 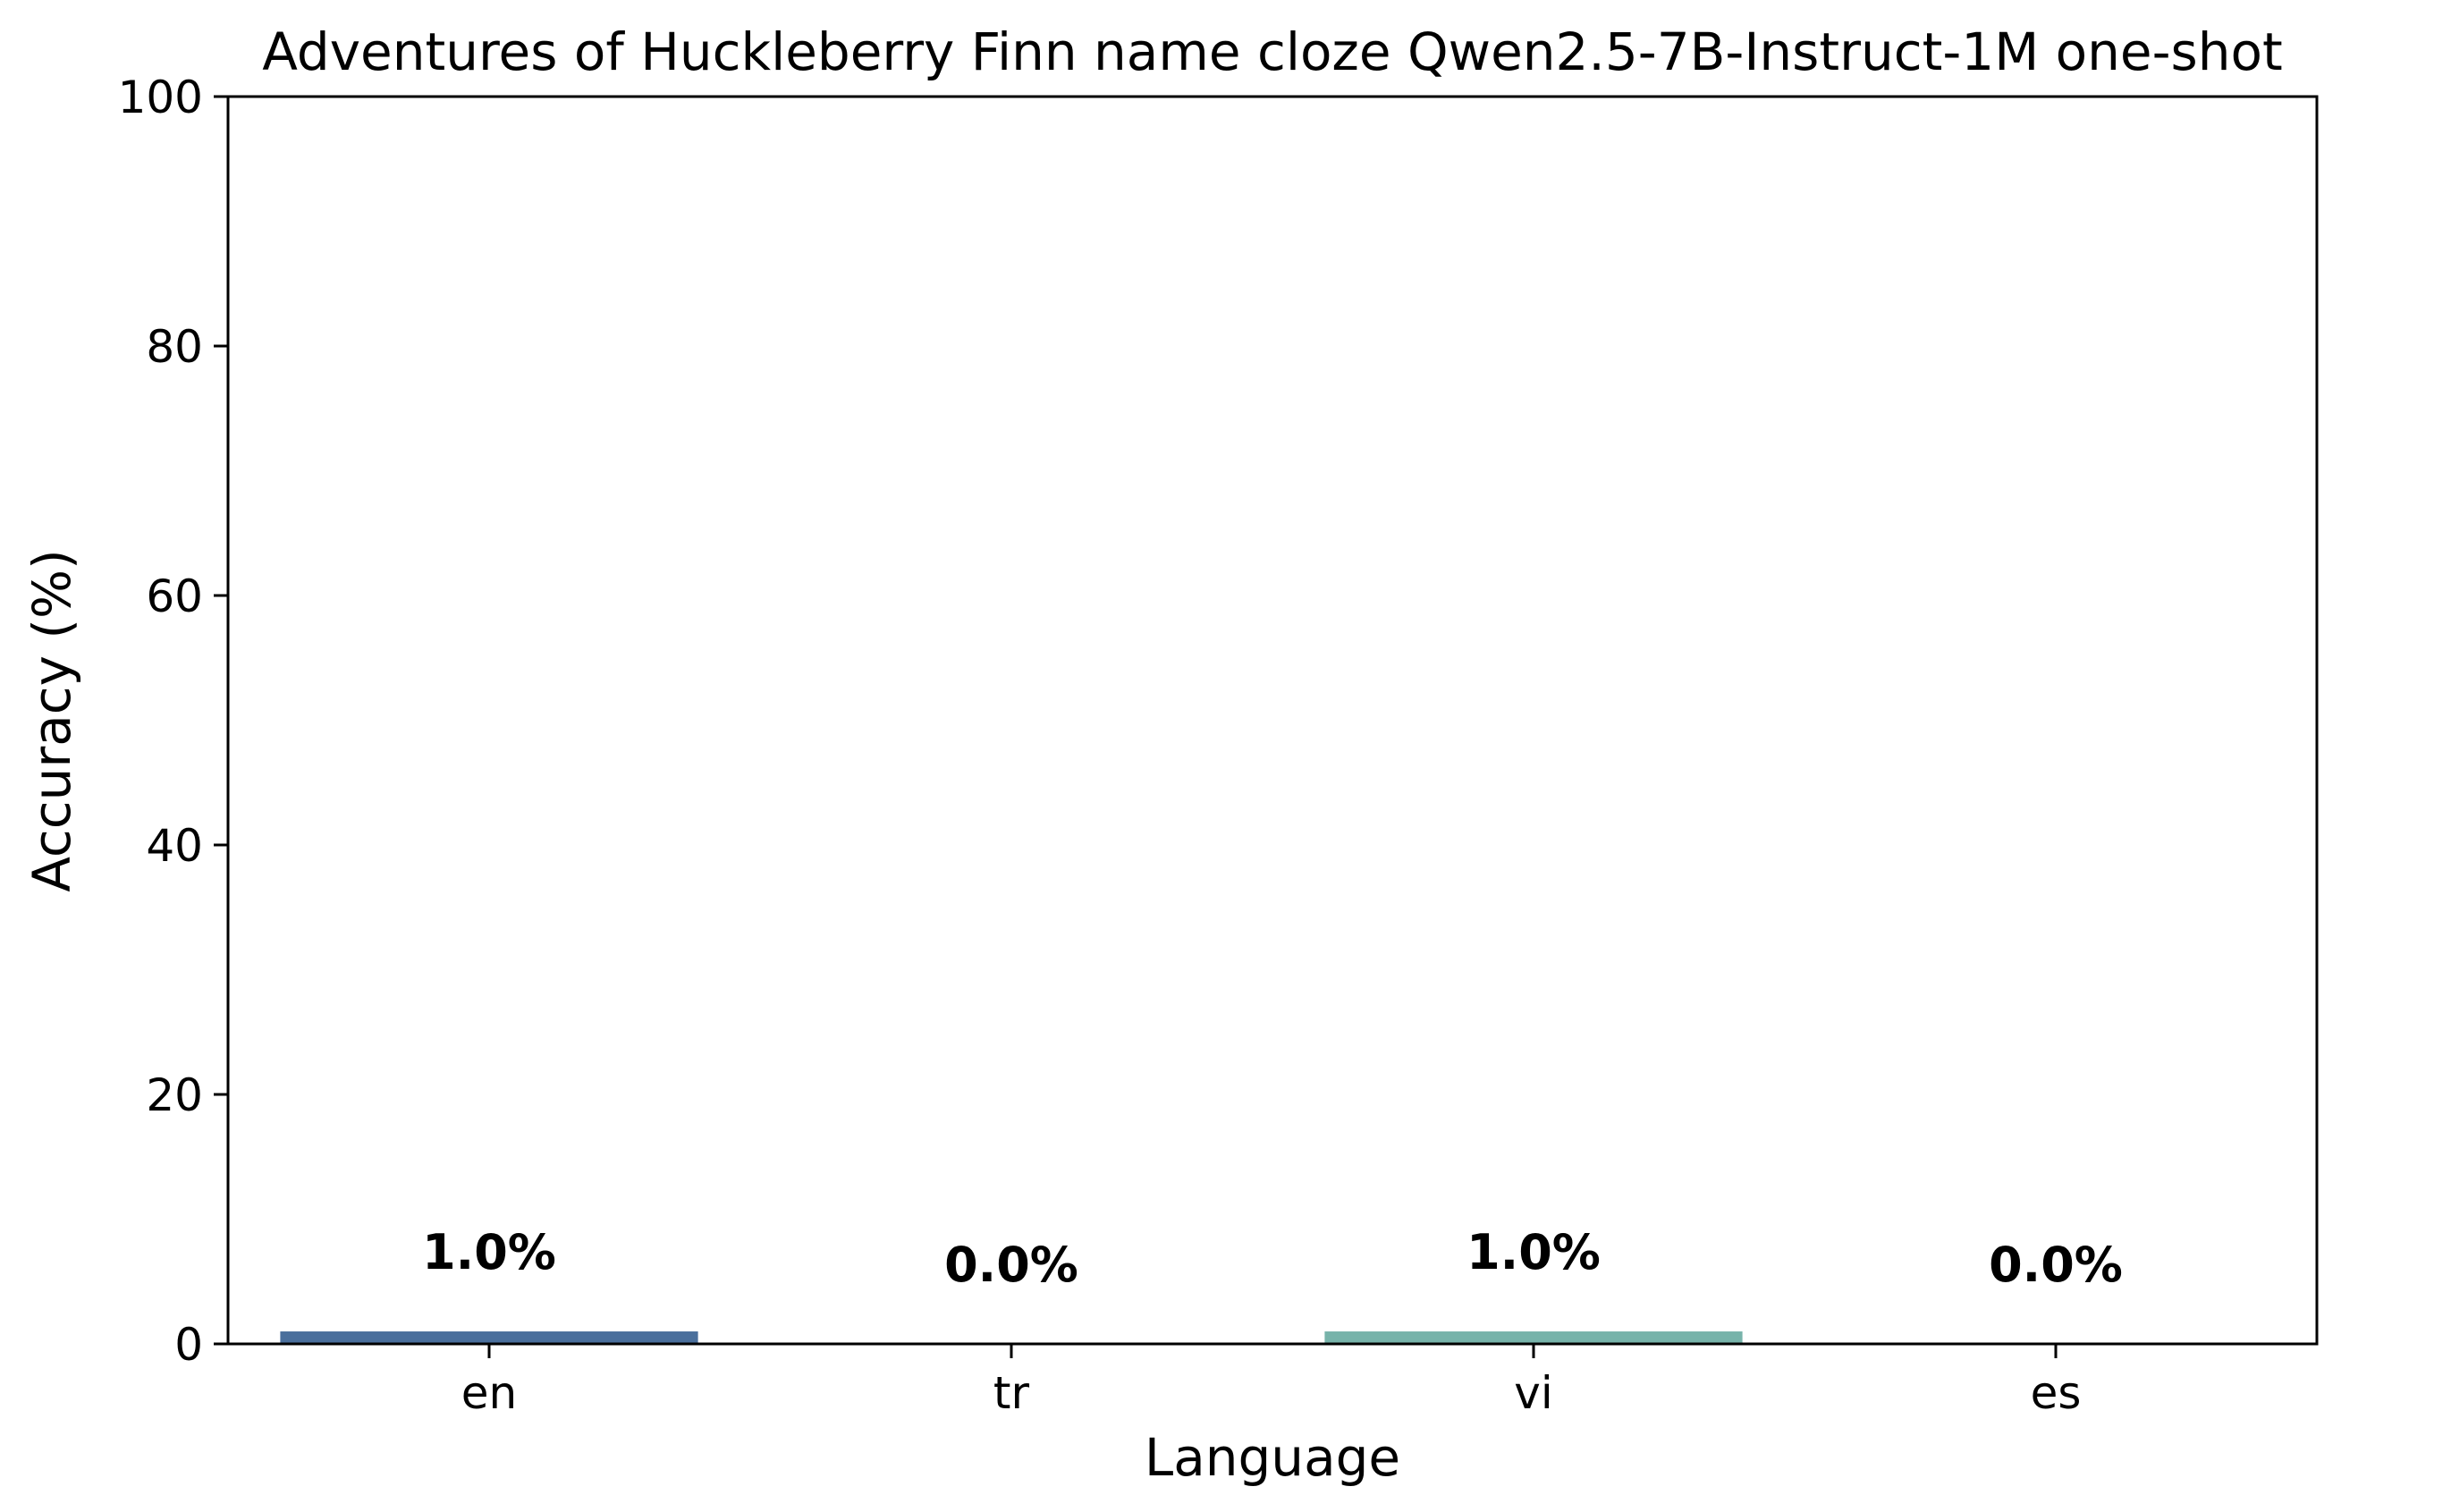 I want to click on bar-vi, so click(x=1533, y=1337).